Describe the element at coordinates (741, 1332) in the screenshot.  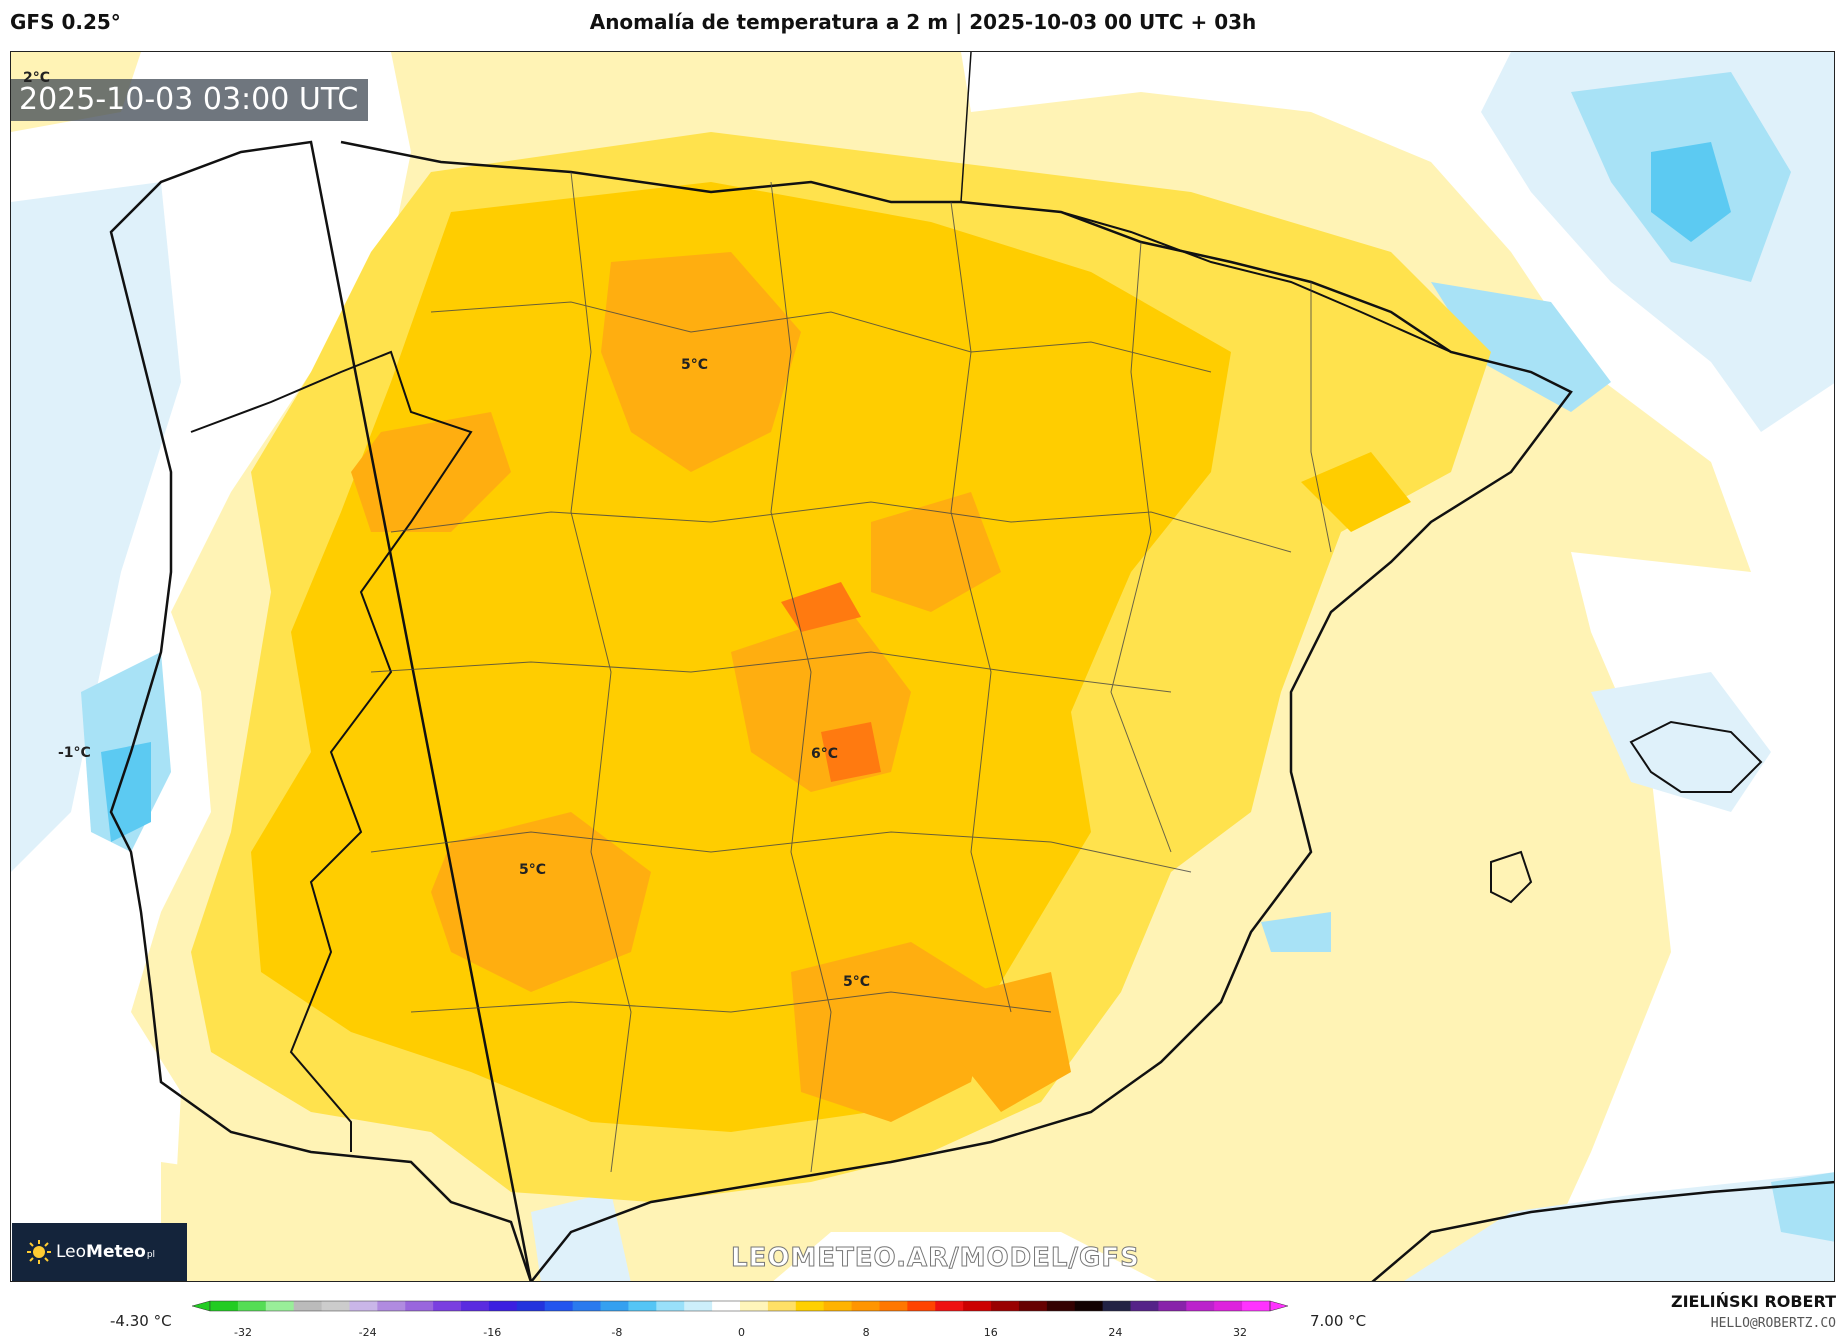
I see `colorbar-tick-label: 0` at that location.